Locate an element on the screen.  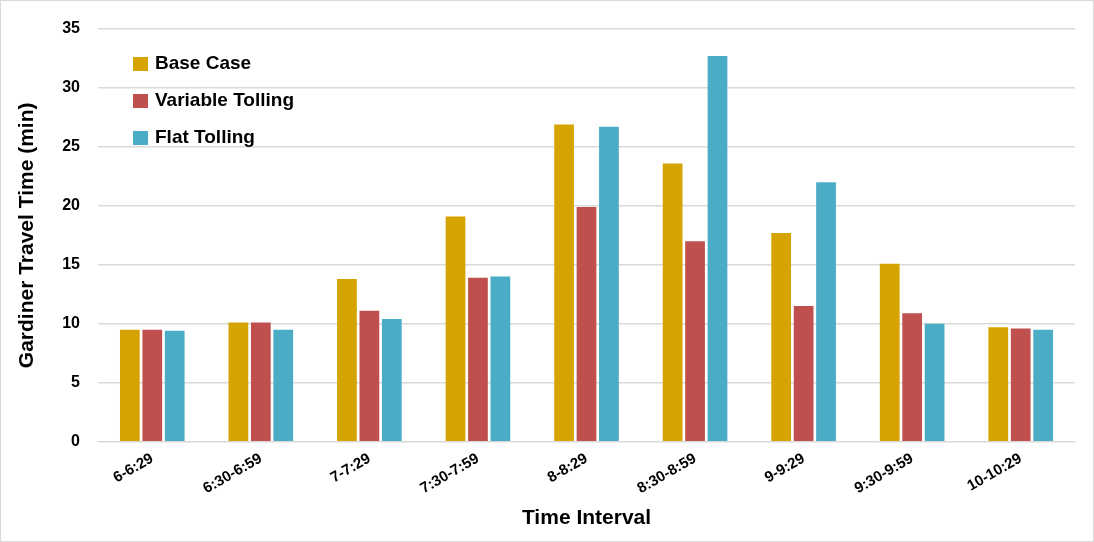
y-tick-label: 25 is located at coordinates (71, 146).